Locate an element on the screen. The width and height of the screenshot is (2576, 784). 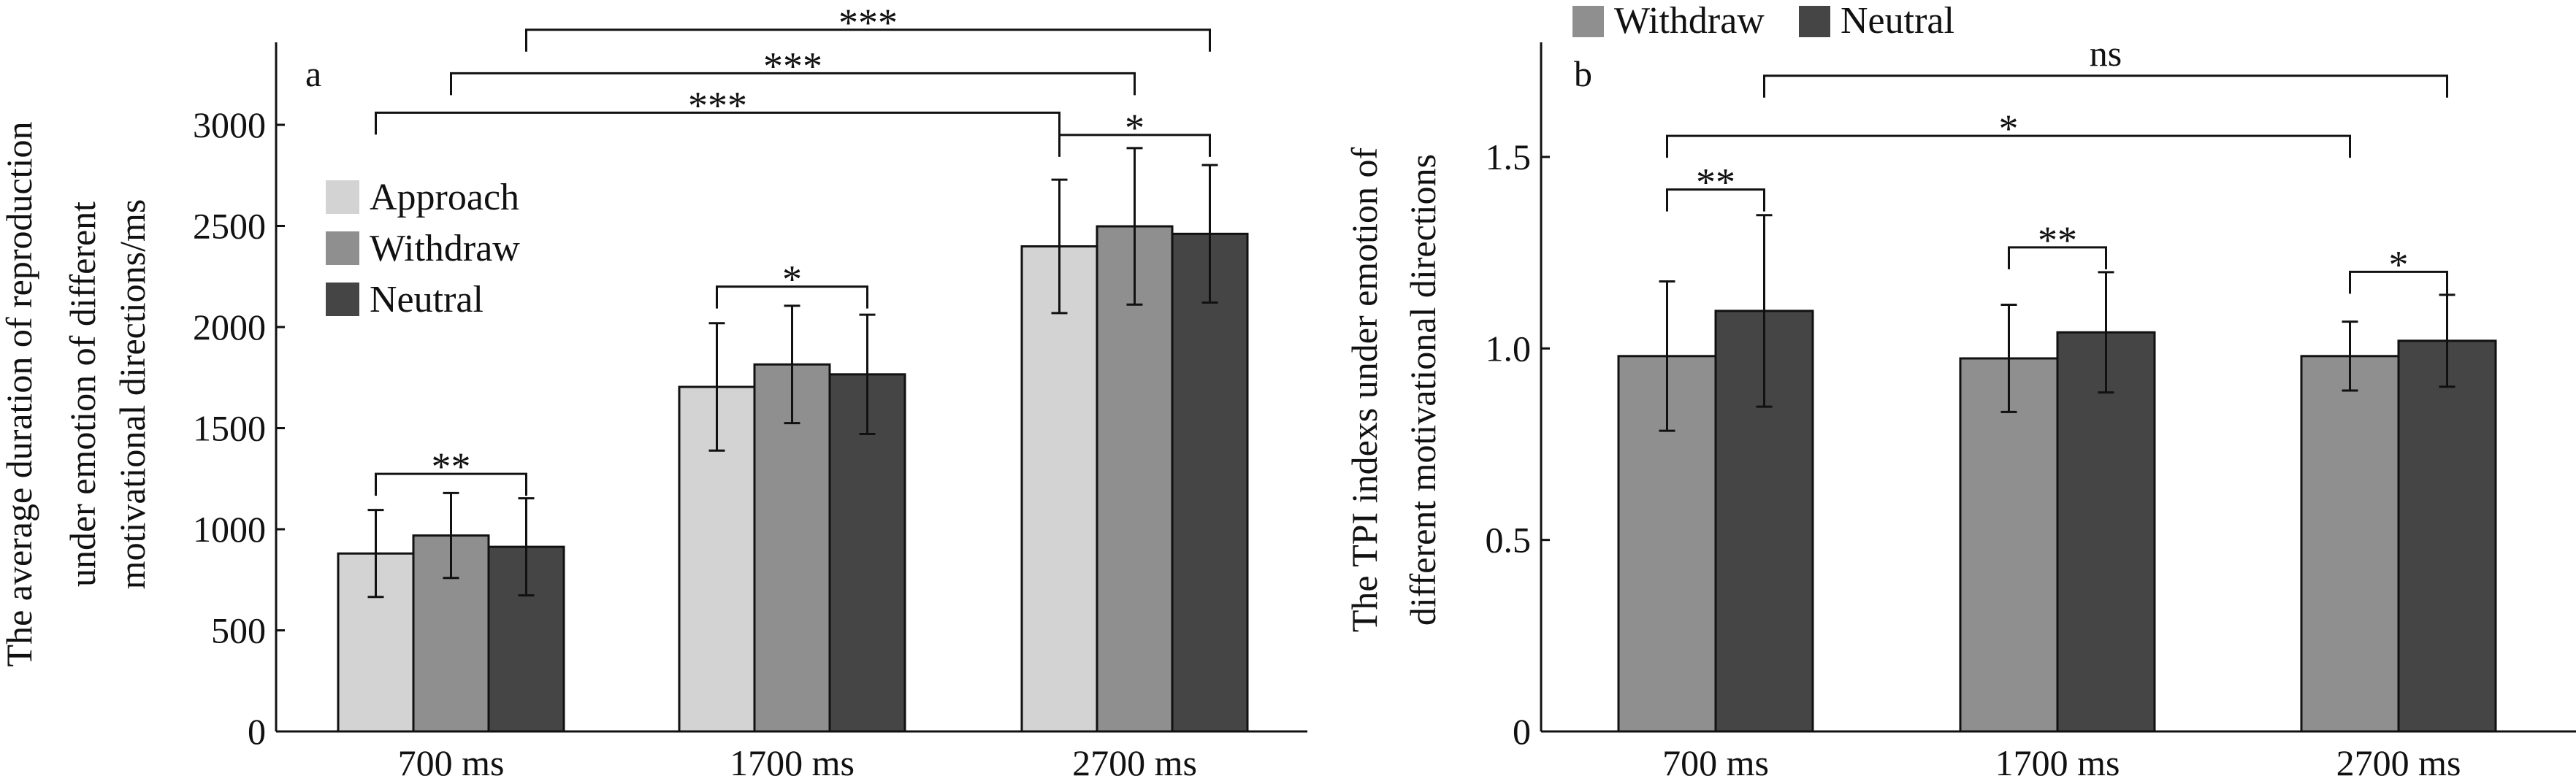
y-tick-label: 1500 is located at coordinates (229, 428).